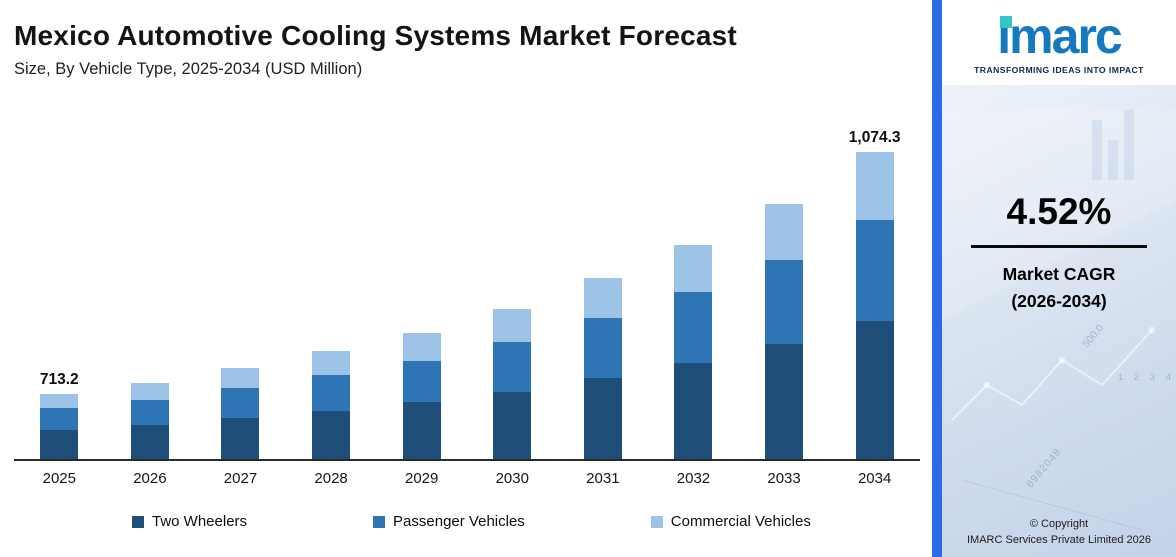  I want to click on stacked-bar-2033, so click(784, 332).